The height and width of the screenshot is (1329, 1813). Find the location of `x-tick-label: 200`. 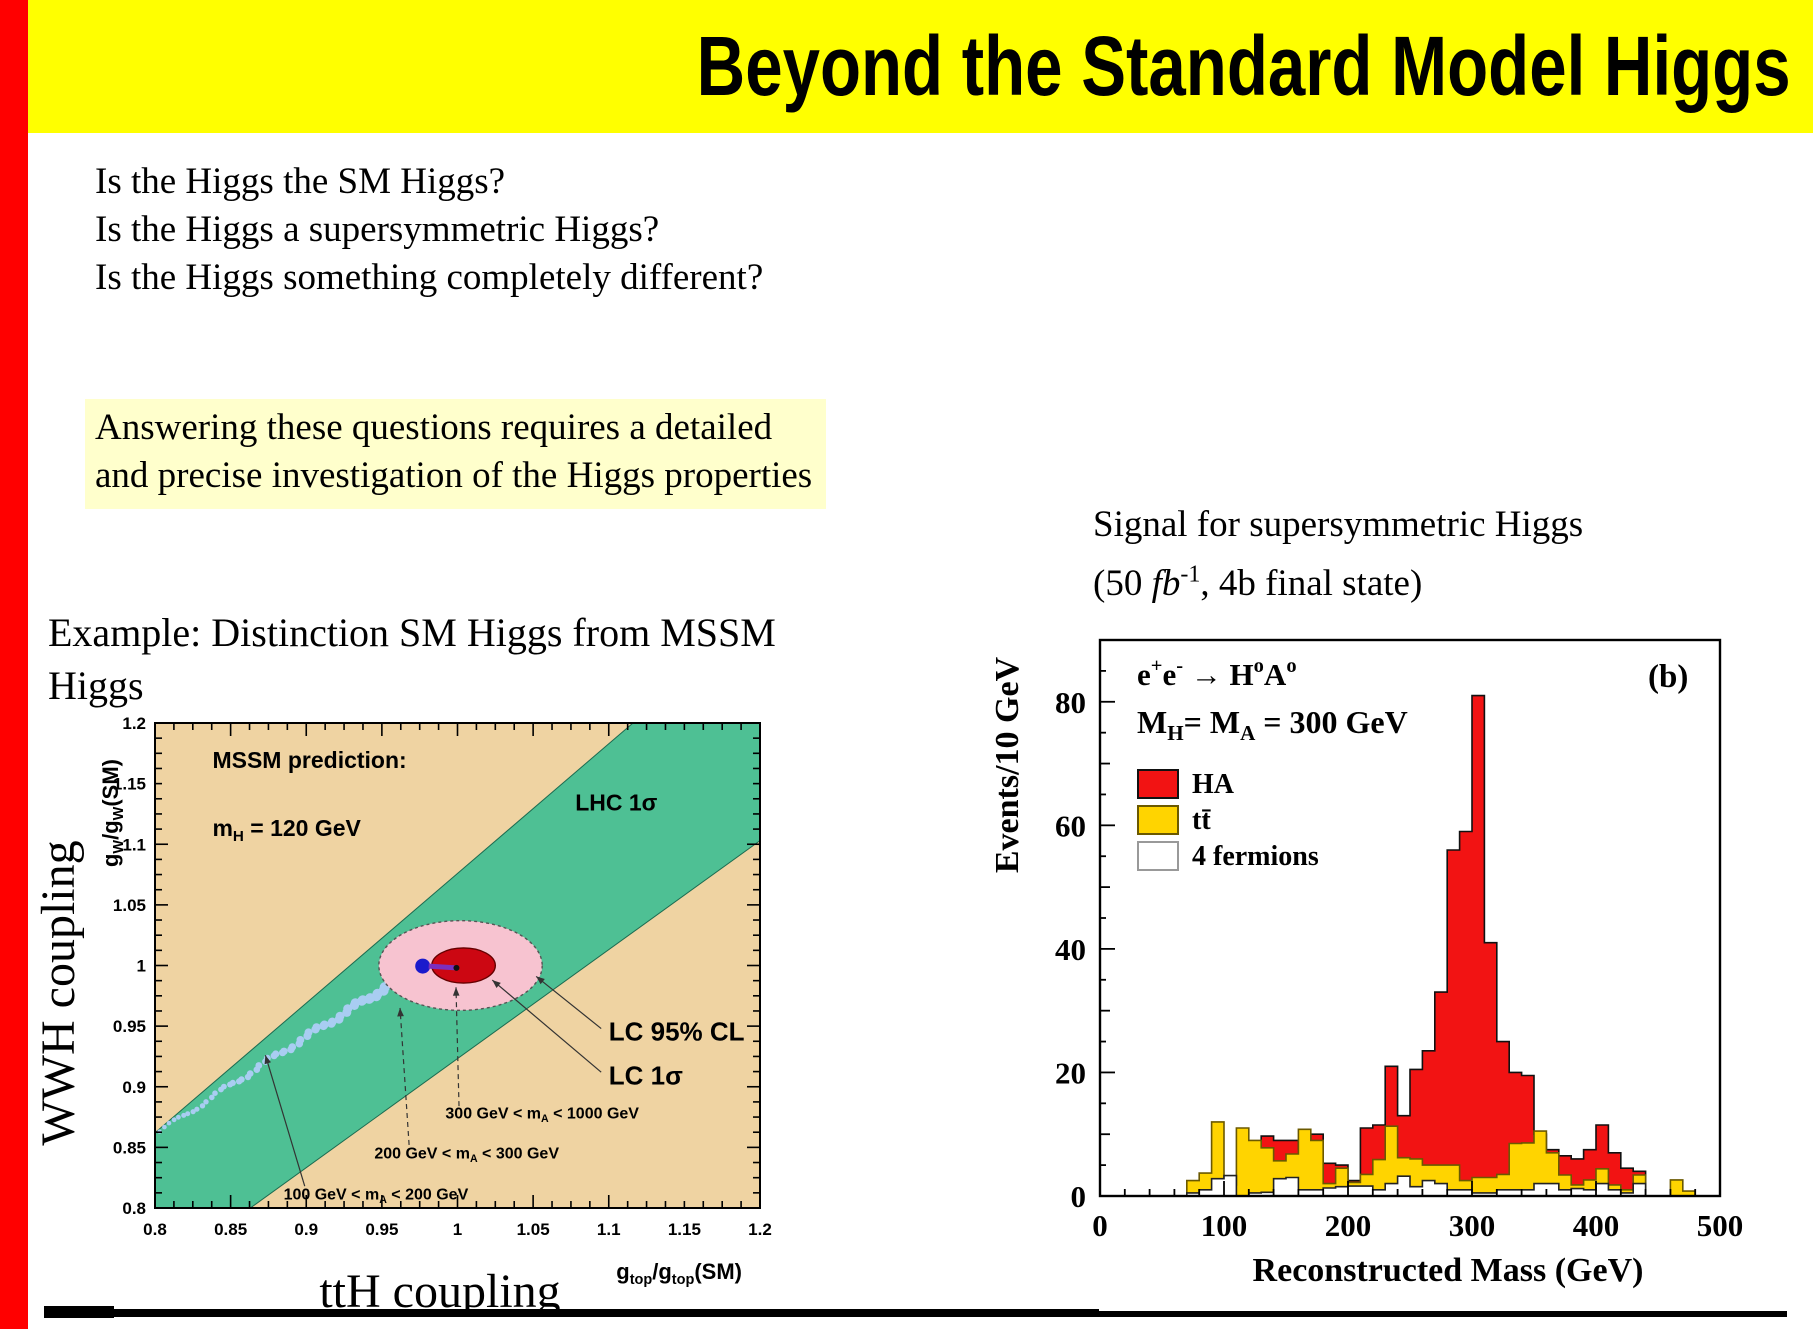

x-tick-label: 200 is located at coordinates (1348, 1225).